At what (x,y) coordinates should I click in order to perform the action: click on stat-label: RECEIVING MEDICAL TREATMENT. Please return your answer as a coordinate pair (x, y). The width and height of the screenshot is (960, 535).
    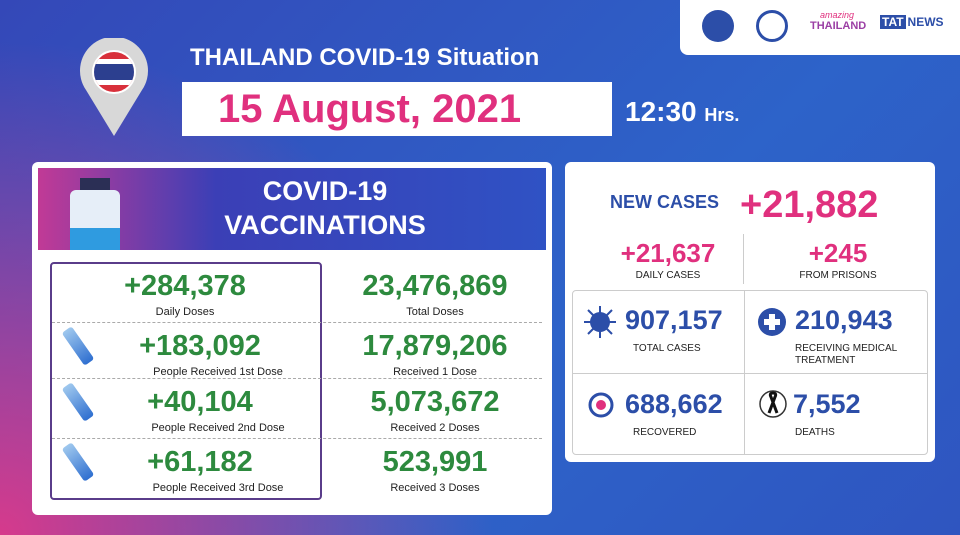
    Looking at the image, I should click on (846, 354).